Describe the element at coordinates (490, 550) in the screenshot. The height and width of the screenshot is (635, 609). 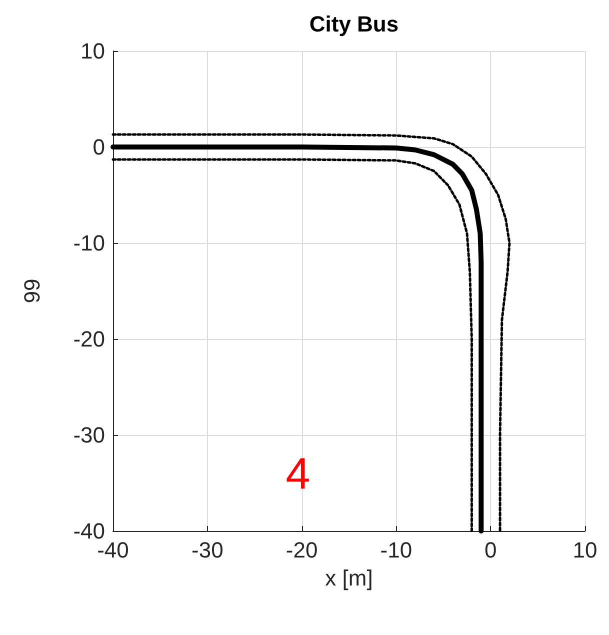
I see `x-tick-label: 0` at that location.